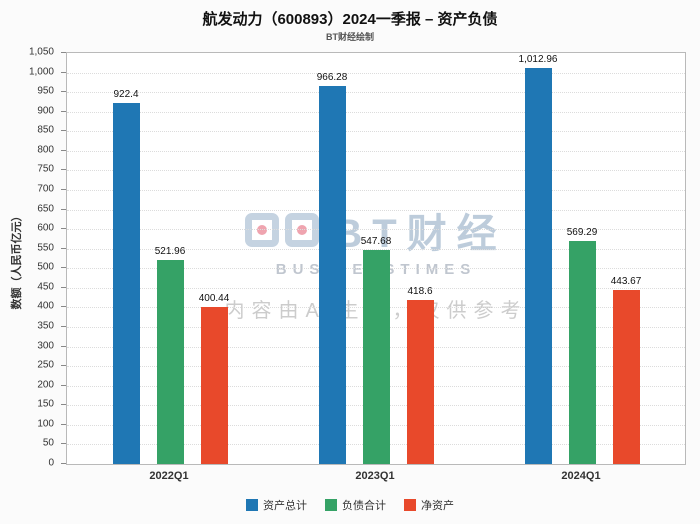 Image resolution: width=700 pixels, height=524 pixels. Describe the element at coordinates (350, 19) in the screenshot. I see `chart-title: 航发动力（600893）2024一季报 – 资产负债` at that location.